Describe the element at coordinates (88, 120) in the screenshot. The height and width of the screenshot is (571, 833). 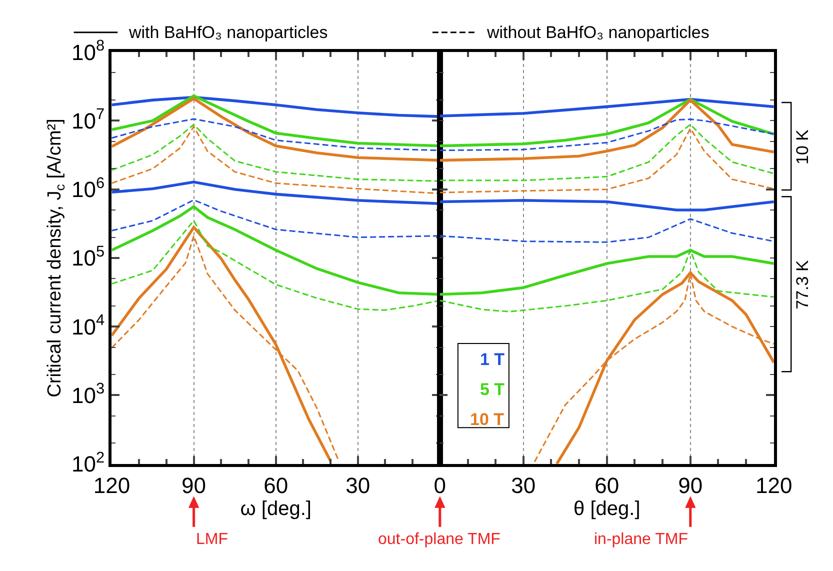
I see `y-tick-label: 10$^{7}$` at that location.